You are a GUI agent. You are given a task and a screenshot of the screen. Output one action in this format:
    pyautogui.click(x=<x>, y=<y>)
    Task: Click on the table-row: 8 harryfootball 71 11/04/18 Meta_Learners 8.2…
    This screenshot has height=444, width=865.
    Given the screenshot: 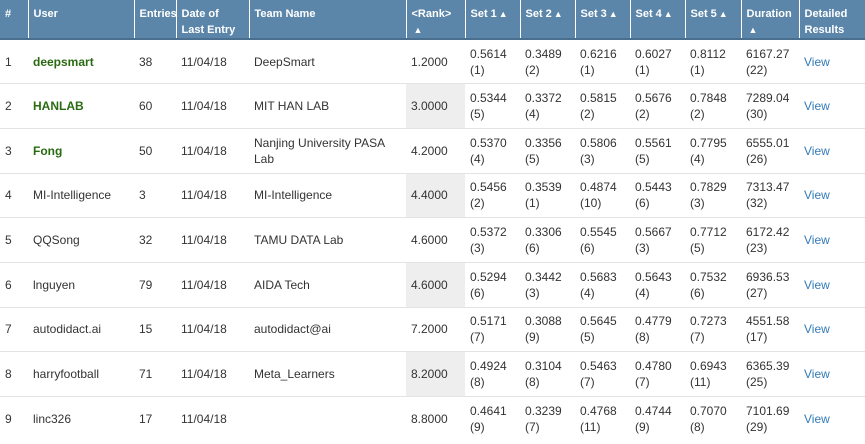 What is the action you would take?
    pyautogui.click(x=432, y=374)
    